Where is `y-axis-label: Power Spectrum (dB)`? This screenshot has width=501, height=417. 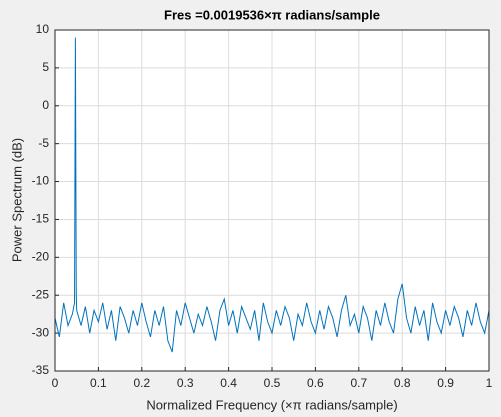 y-axis-label: Power Spectrum (dB) is located at coordinates (16, 200).